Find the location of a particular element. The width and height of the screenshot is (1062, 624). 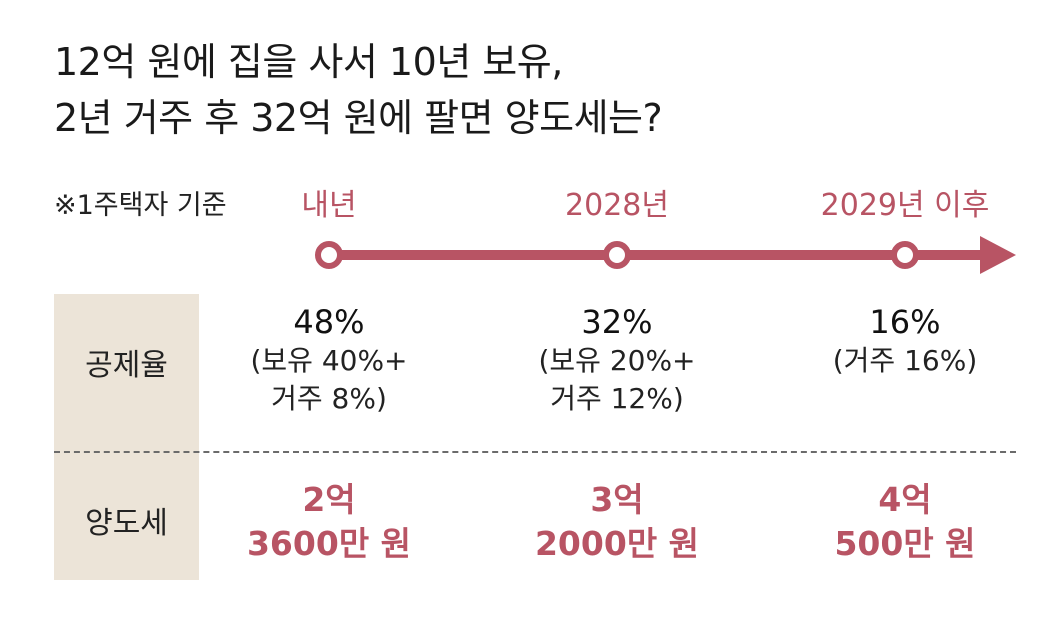

title-line-1: 12억 원에 집을 사서 10년 보유, is located at coordinates (308, 62).